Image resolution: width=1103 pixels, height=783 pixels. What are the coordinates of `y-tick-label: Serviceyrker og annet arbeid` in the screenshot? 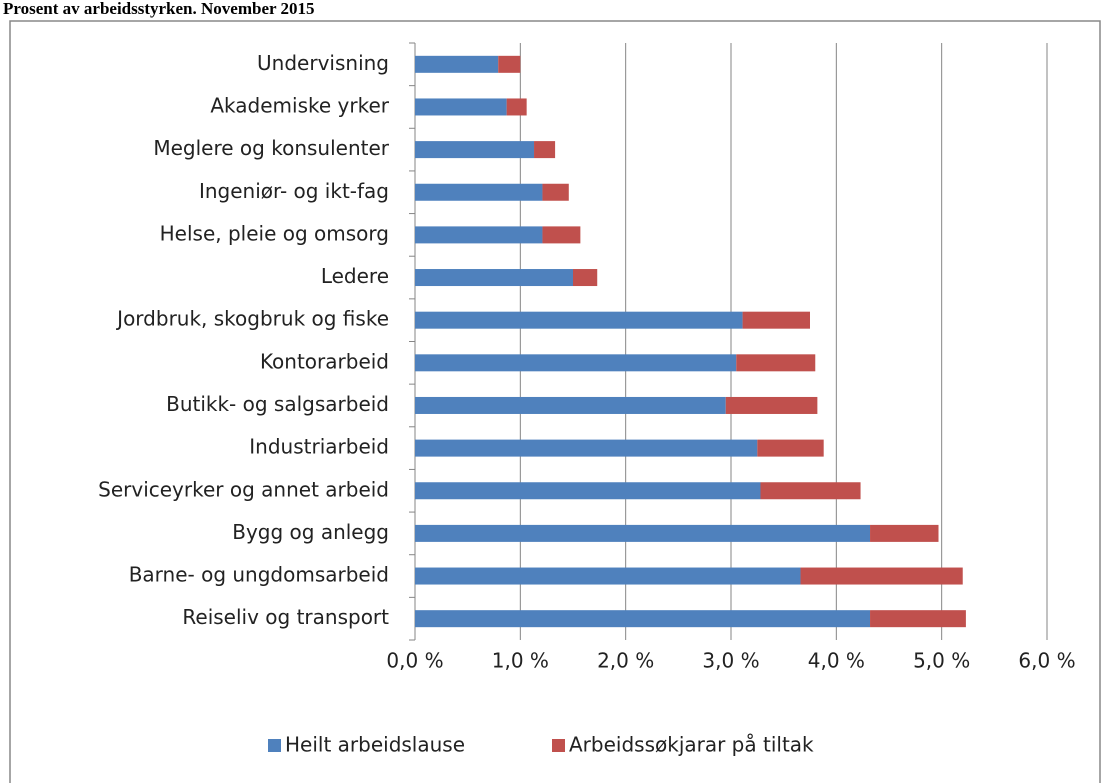 It's located at (243, 489).